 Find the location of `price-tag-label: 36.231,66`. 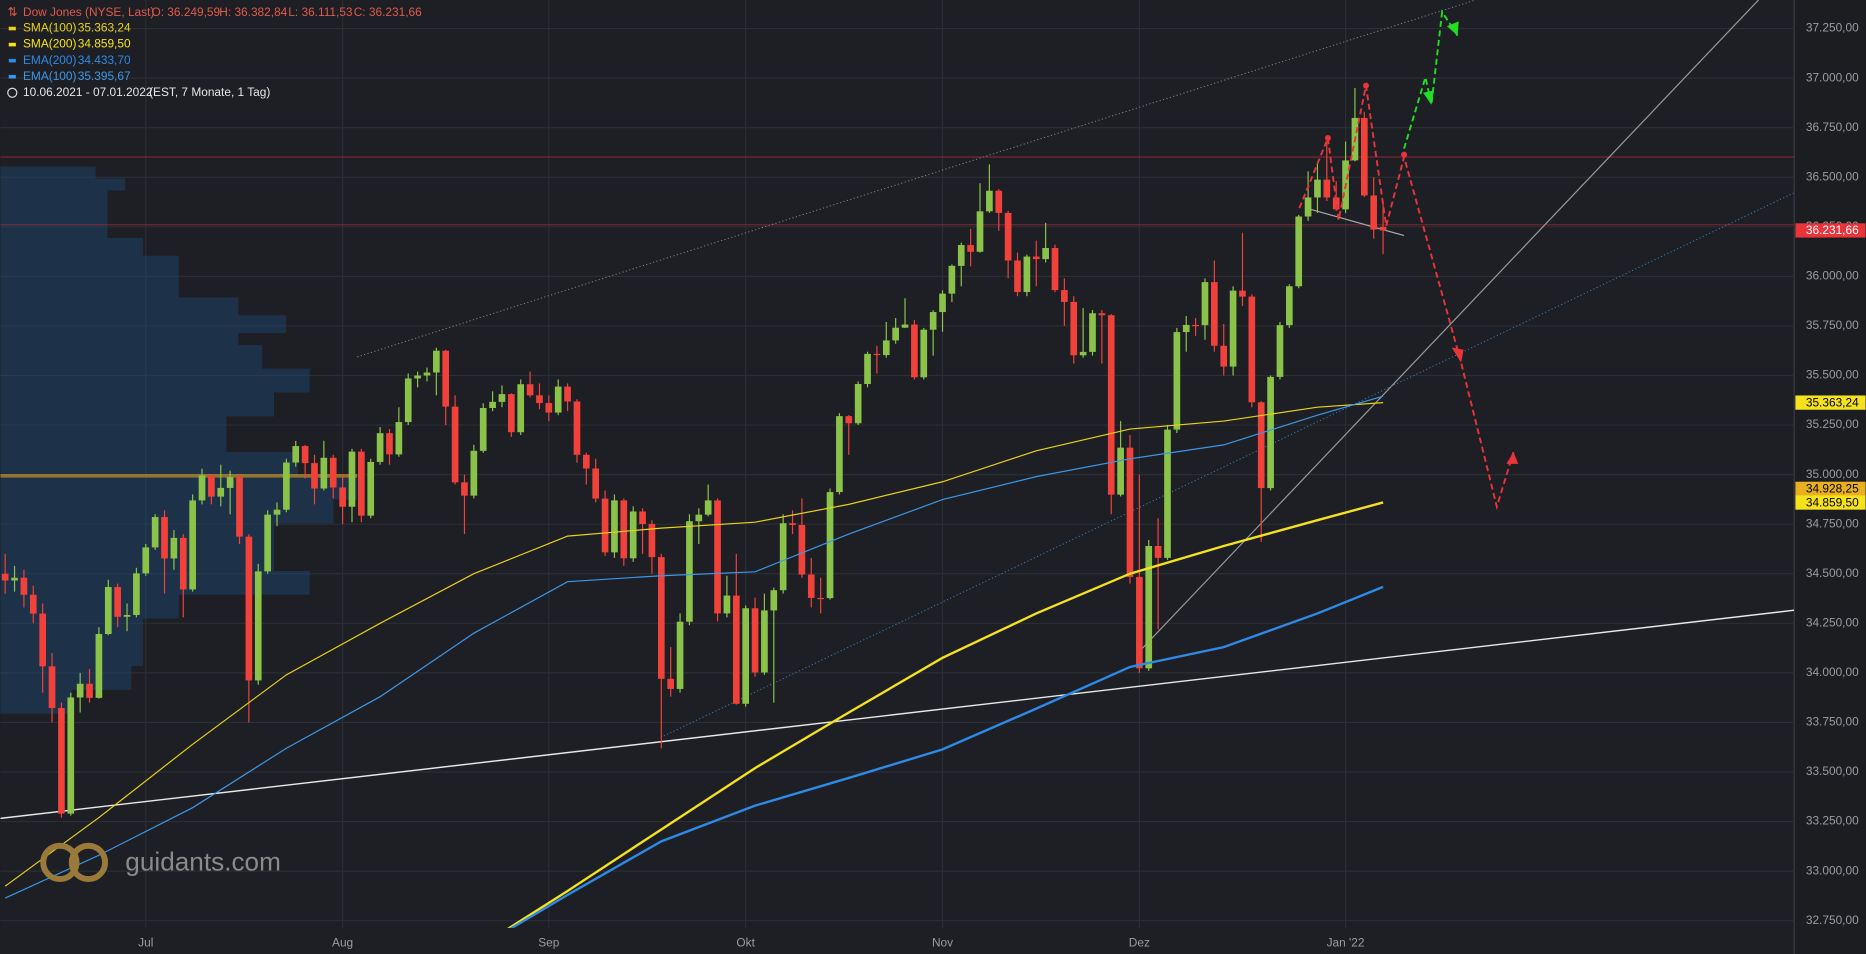

price-tag-label: 36.231,66 is located at coordinates (1832, 230).